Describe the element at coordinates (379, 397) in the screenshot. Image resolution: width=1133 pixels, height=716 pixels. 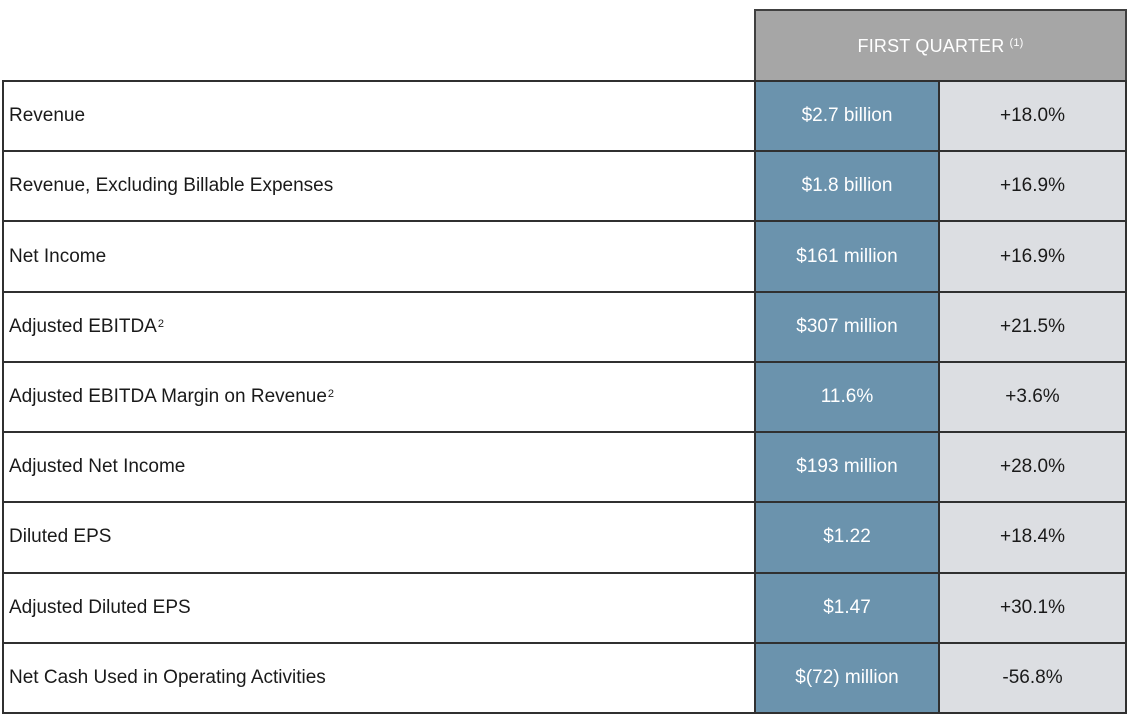
I see `row-label: Adjusted EBITDA Margin on Revenue 2` at that location.